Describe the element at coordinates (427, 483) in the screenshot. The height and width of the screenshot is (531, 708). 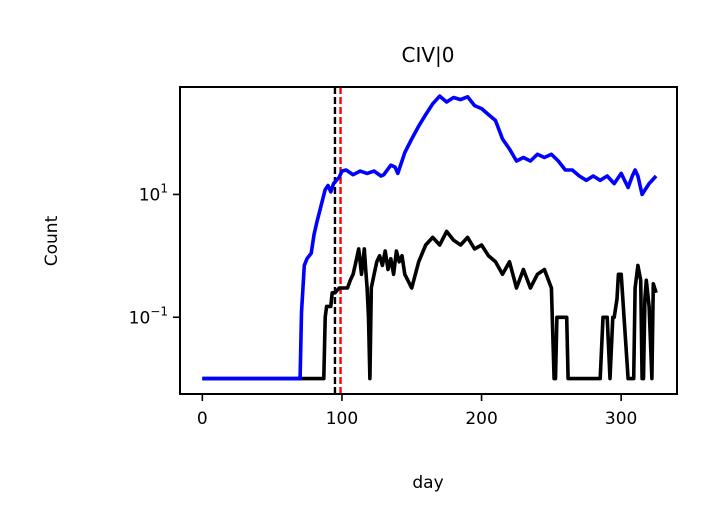
I see `x-axis-label: day` at that location.